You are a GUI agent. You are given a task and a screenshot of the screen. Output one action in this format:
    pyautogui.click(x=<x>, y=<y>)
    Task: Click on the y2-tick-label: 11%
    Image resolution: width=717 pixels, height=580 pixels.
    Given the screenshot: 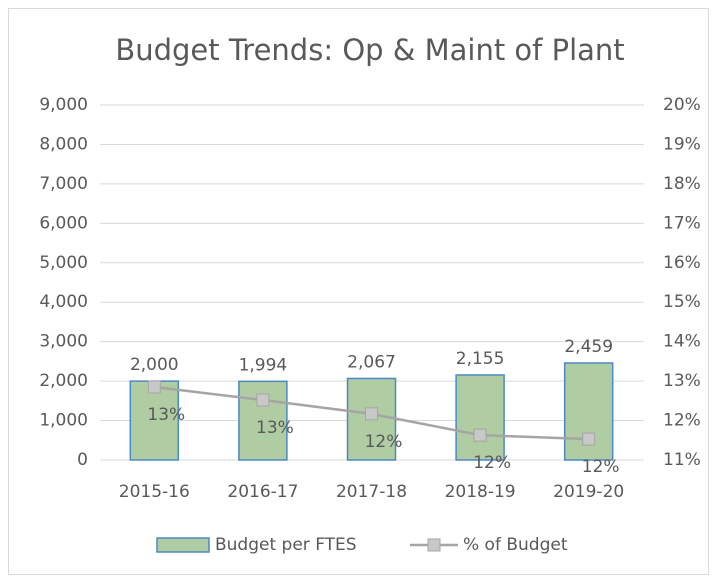 What is the action you would take?
    pyautogui.click(x=682, y=460)
    